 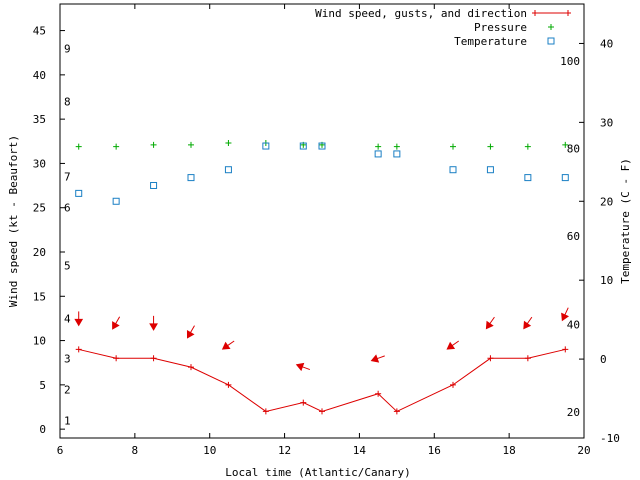 What do you see at coordinates (67, 101) in the screenshot?
I see `beaufort-label: 8` at bounding box center [67, 101].